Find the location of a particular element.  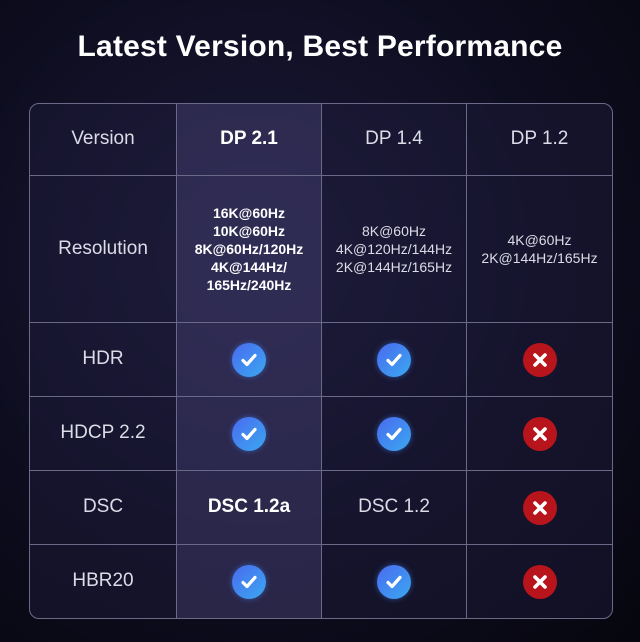

value-cell: DSC 1.2 is located at coordinates (394, 508).